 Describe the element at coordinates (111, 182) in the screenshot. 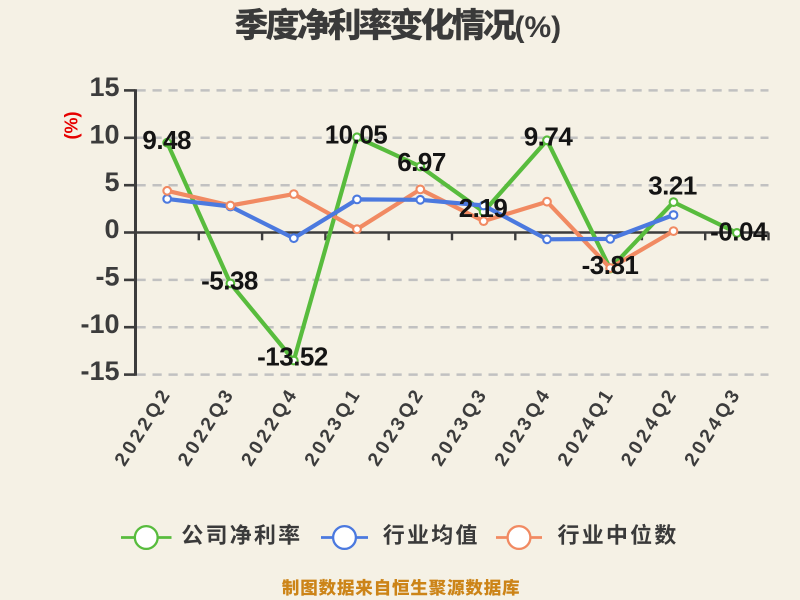

I see `svg-text: 5` at that location.